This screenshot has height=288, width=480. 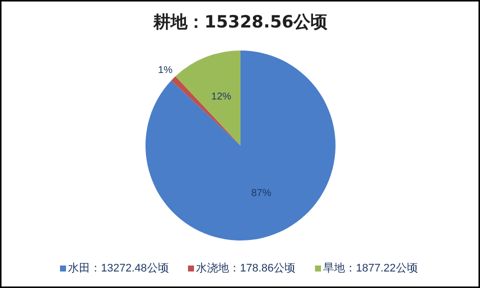 What do you see at coordinates (240, 22) in the screenshot?
I see `chart-title: 耕地：15328.56公顷` at bounding box center [240, 22].